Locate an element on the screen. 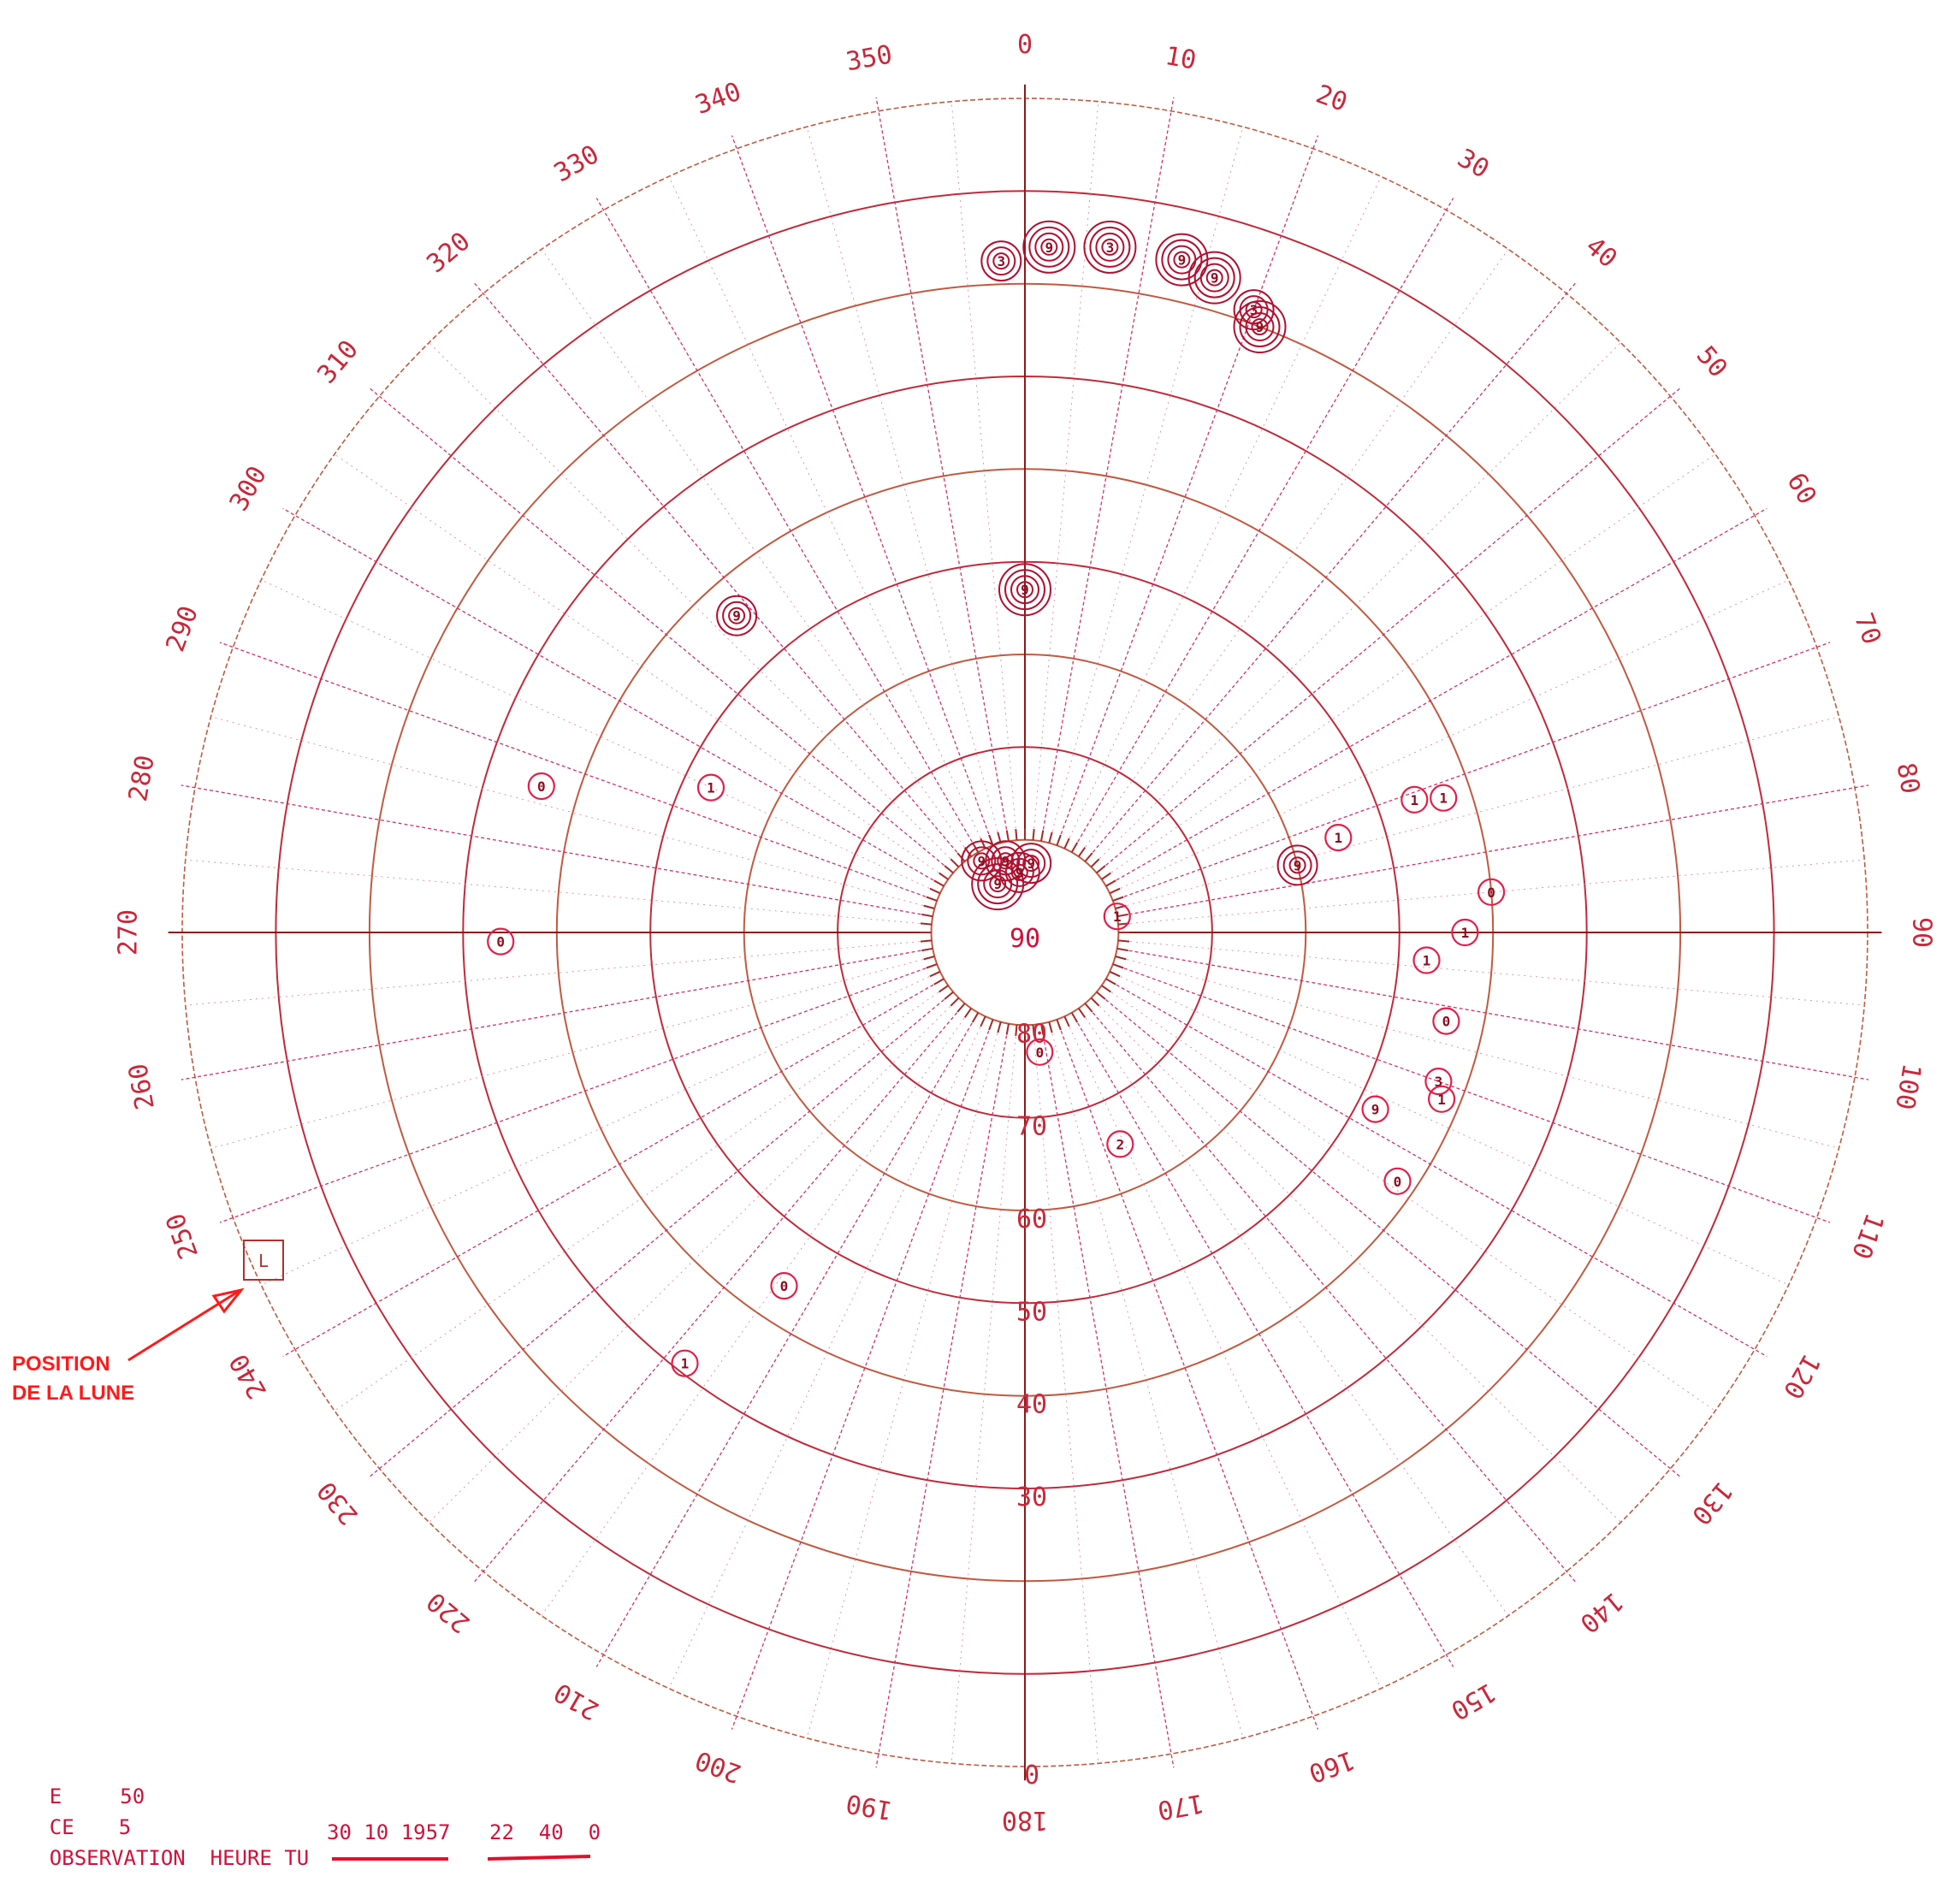 The height and width of the screenshot is (1894, 1960). marker-label: 2 is located at coordinates (1120, 1144).